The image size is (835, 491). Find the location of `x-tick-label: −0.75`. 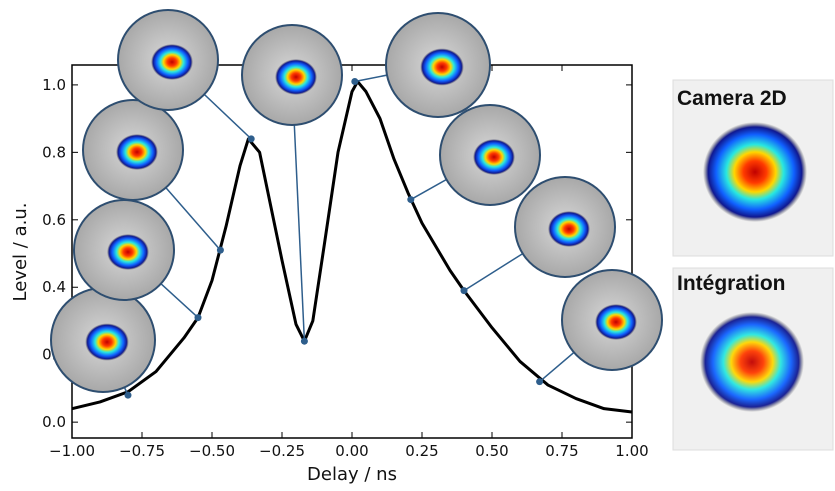

x-tick-label: −0.75 is located at coordinates (142, 451).